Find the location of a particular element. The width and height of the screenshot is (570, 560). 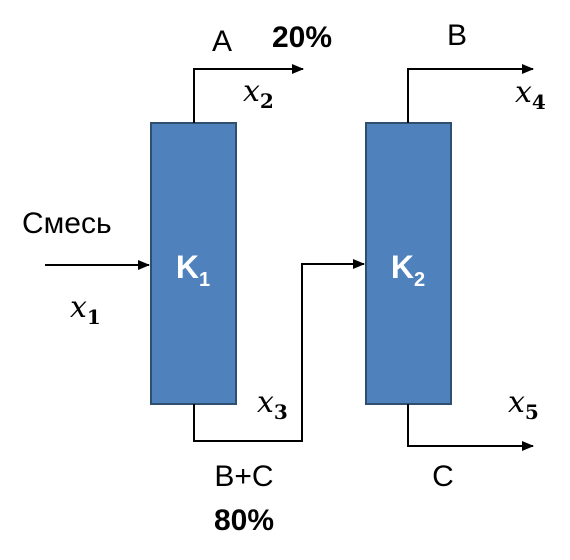

top1-arrow is located at coordinates (248, 93).